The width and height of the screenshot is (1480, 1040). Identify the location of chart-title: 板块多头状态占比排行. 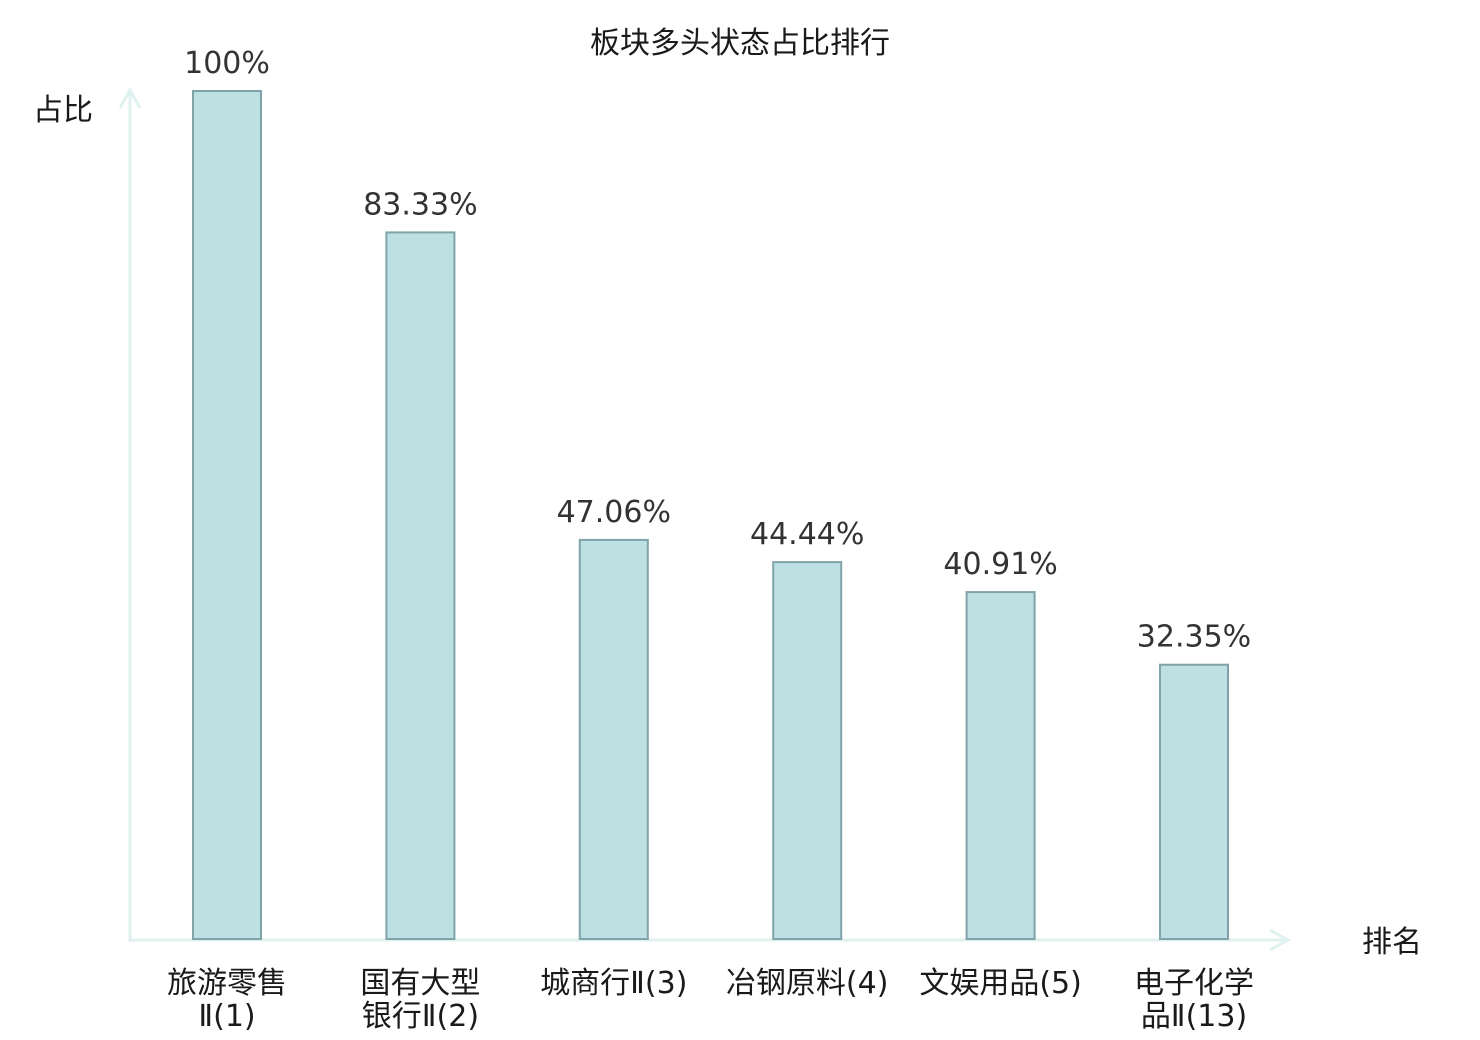
(740, 43).